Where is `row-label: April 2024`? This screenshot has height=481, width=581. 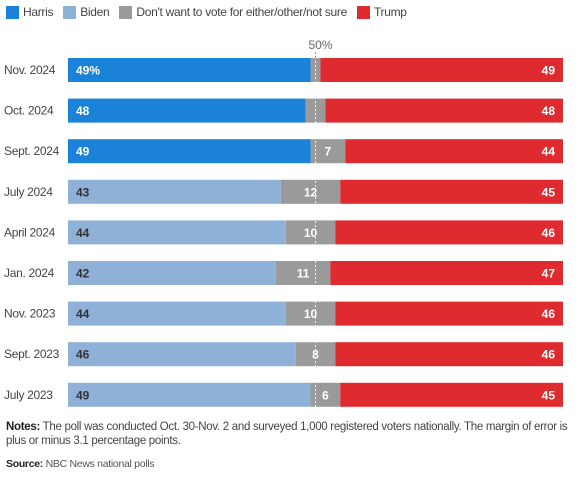
row-label: April 2024 is located at coordinates (30, 232).